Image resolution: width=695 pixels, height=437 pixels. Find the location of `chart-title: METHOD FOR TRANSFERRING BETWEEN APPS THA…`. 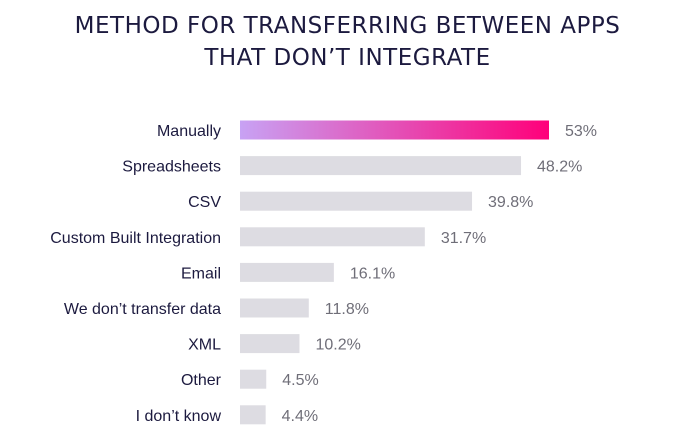

chart-title: METHOD FOR TRANSFERRING BETWEEN APPS THA… is located at coordinates (347, 42).